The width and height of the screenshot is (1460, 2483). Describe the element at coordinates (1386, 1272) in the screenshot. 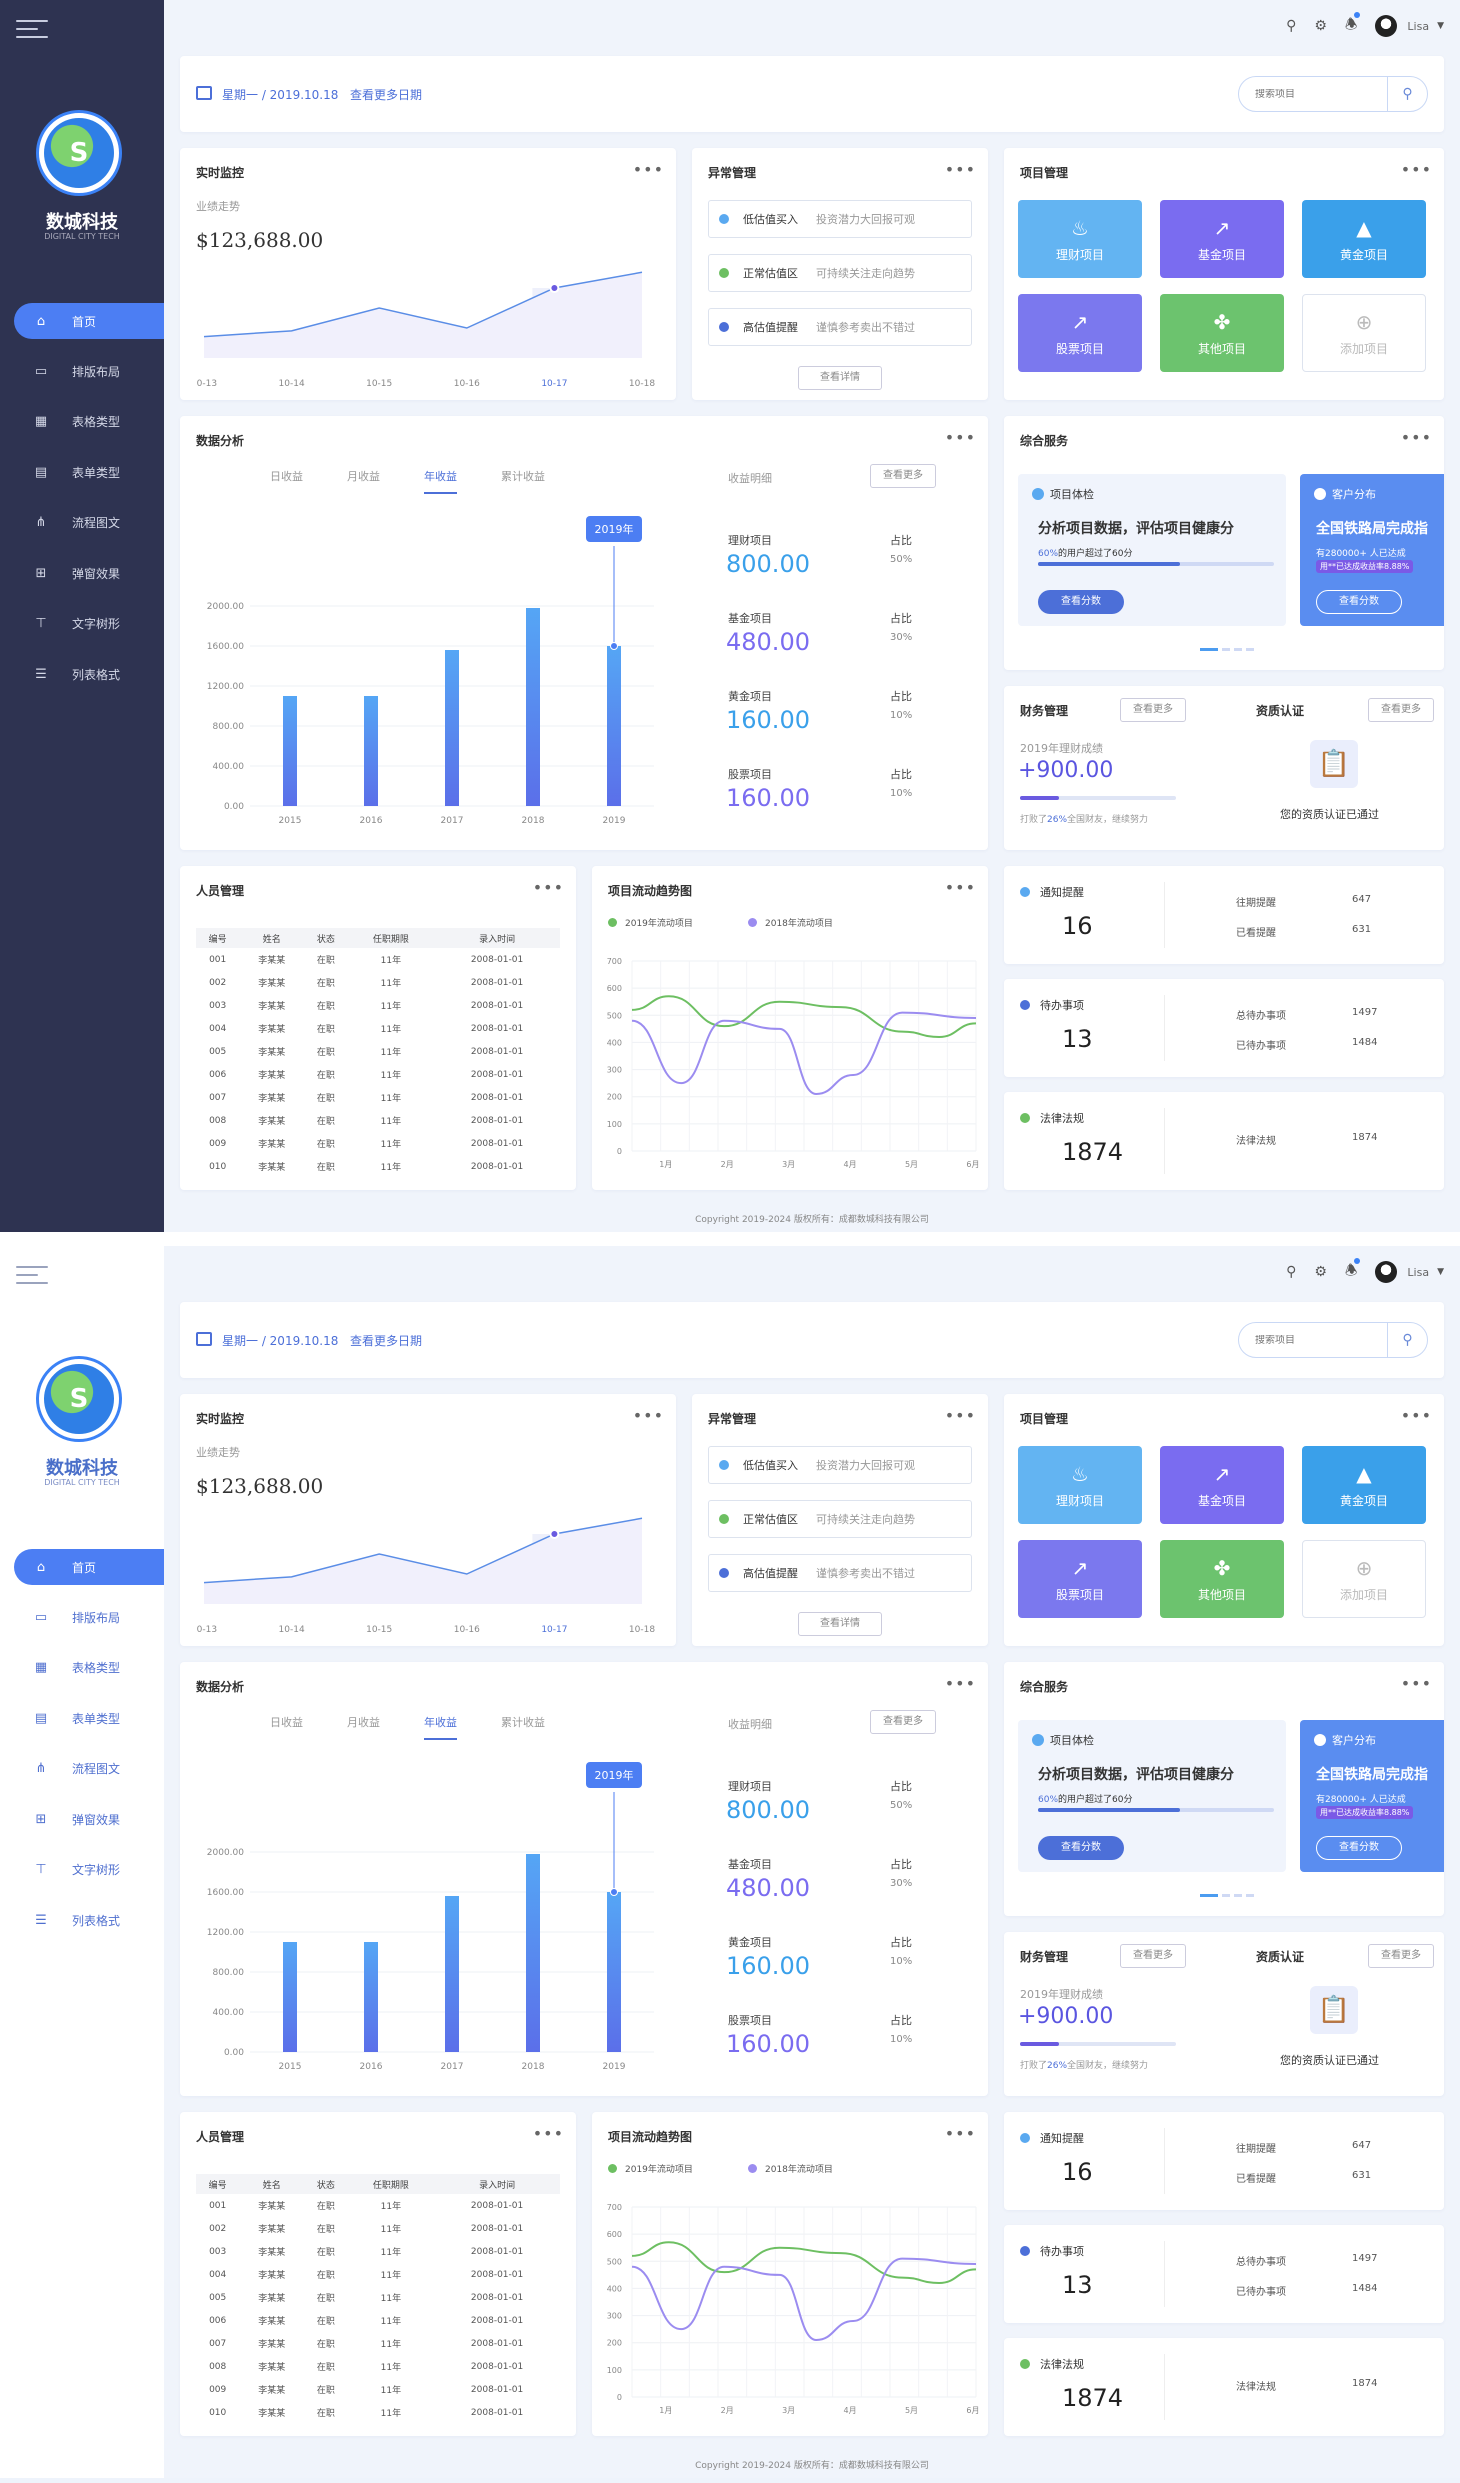

I see `avatar` at that location.